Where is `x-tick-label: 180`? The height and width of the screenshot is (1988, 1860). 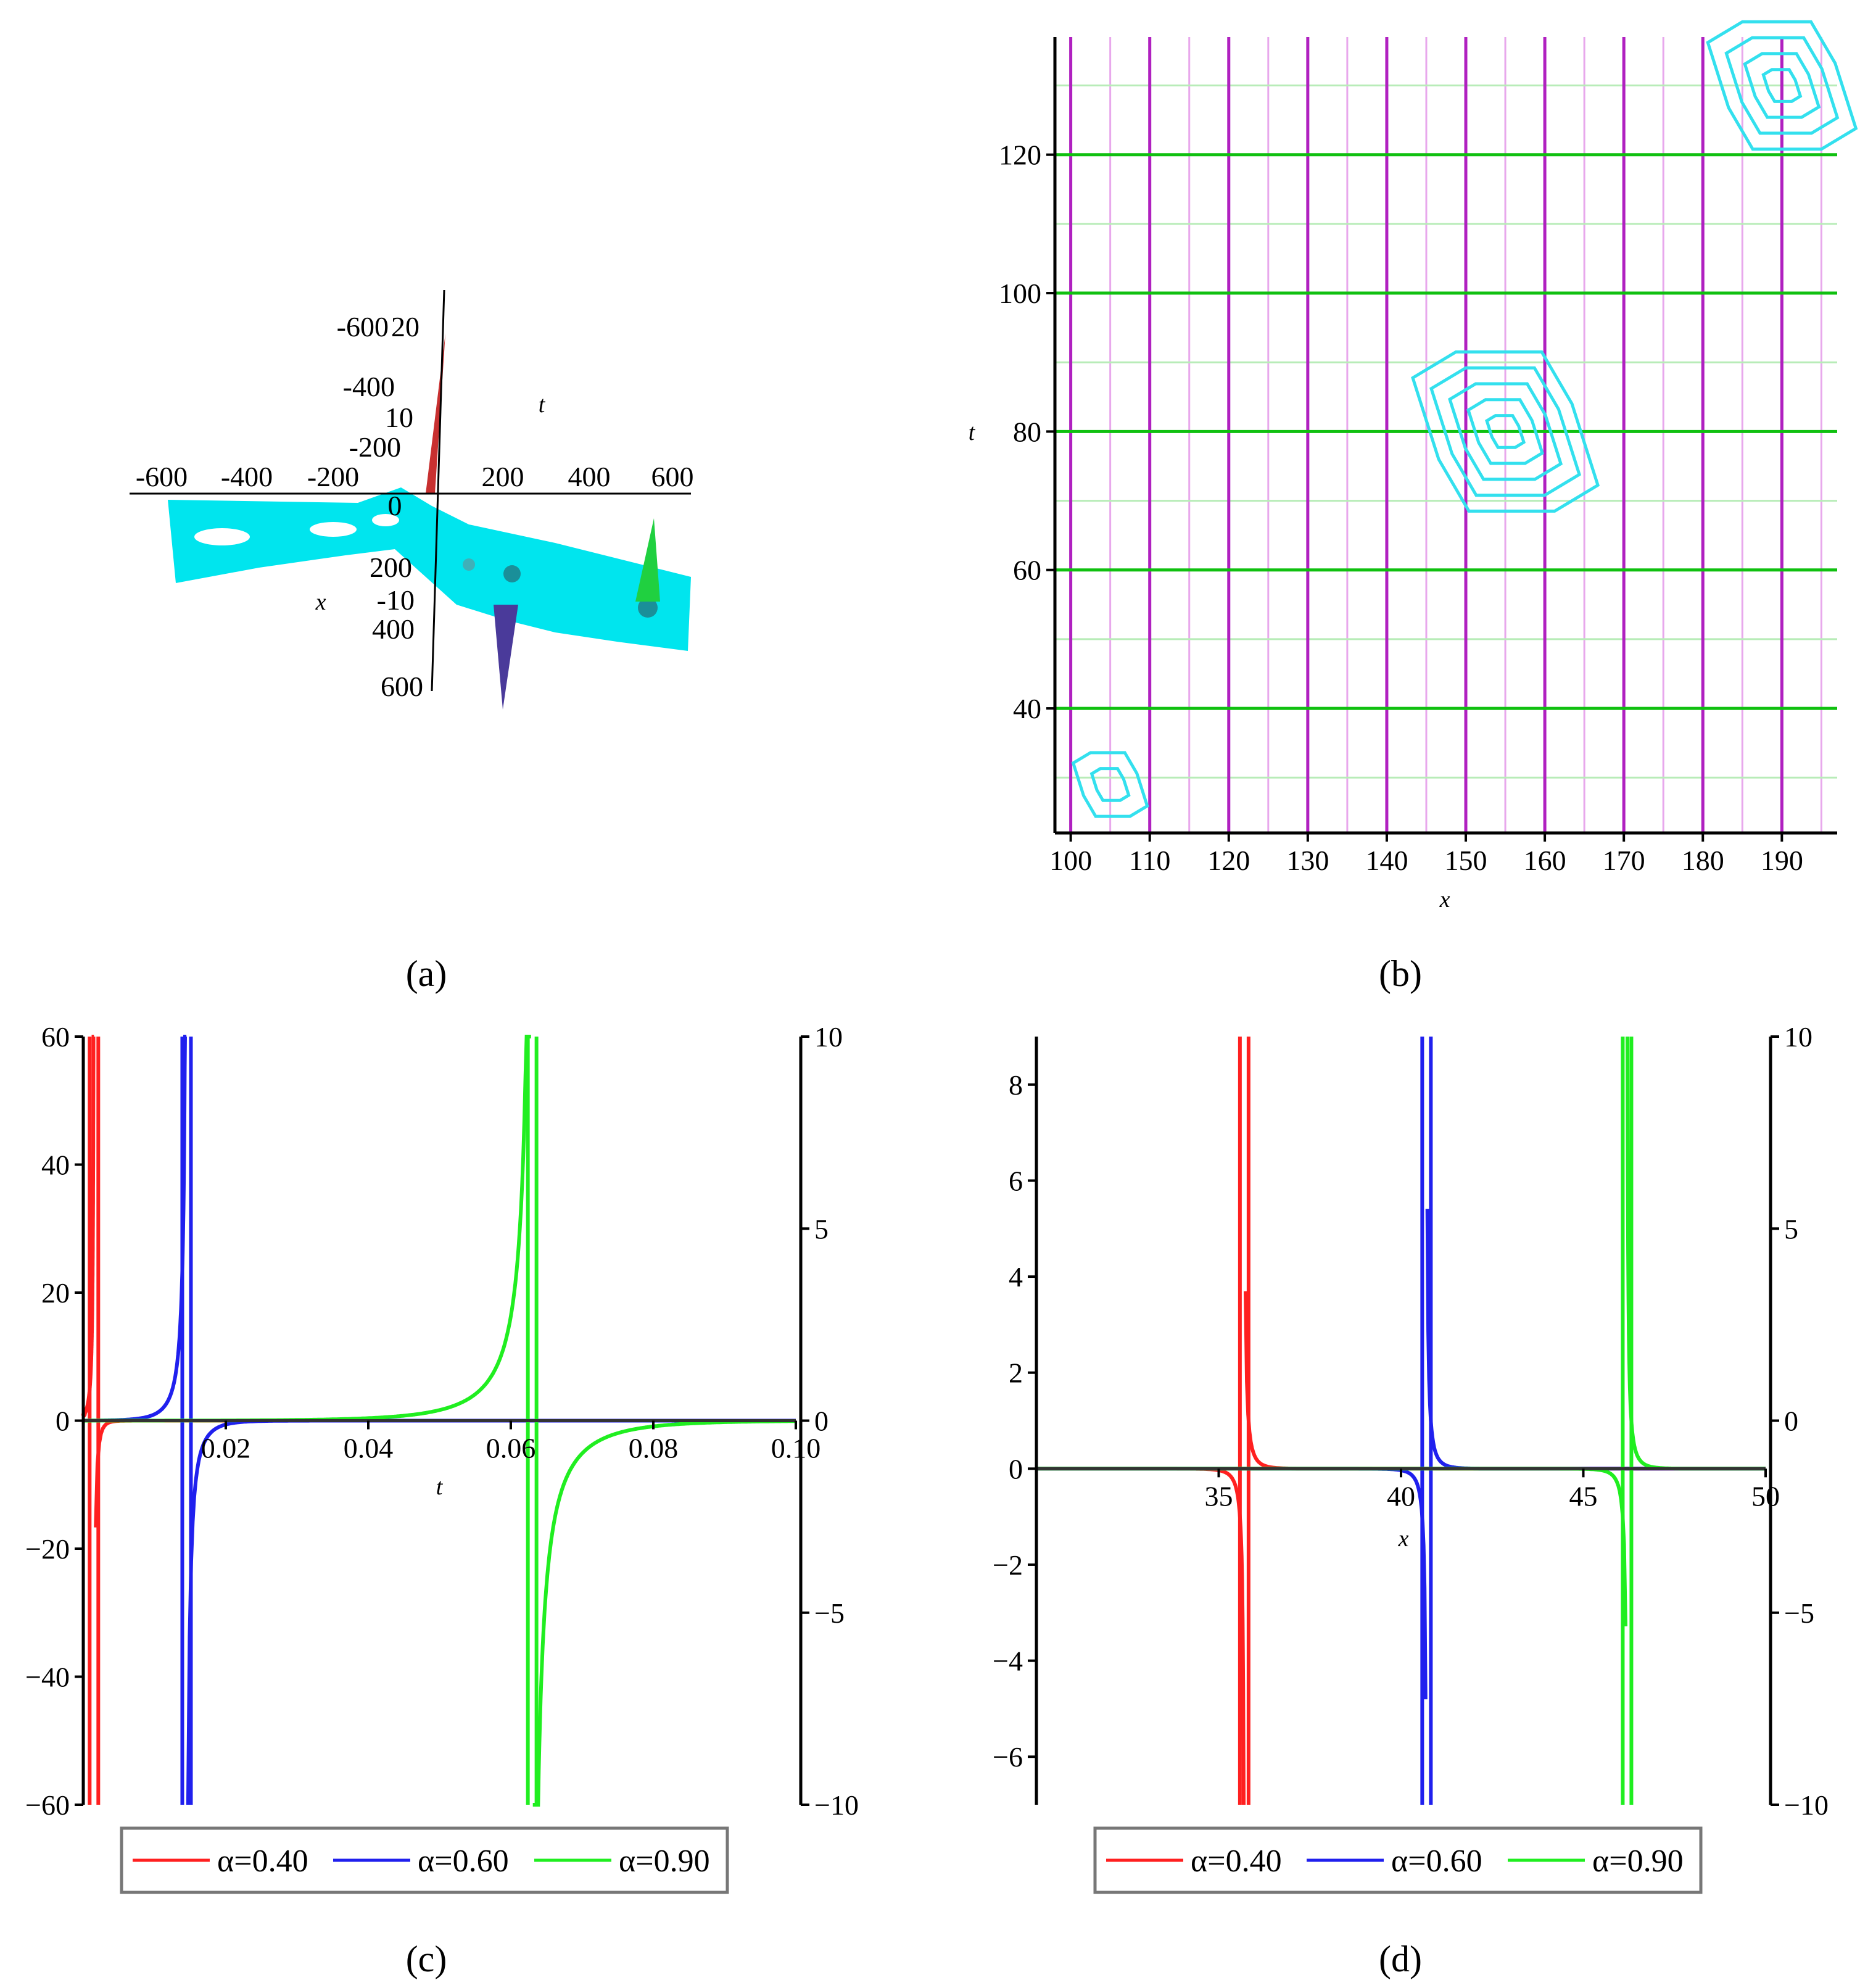 x-tick-label: 180 is located at coordinates (1703, 860).